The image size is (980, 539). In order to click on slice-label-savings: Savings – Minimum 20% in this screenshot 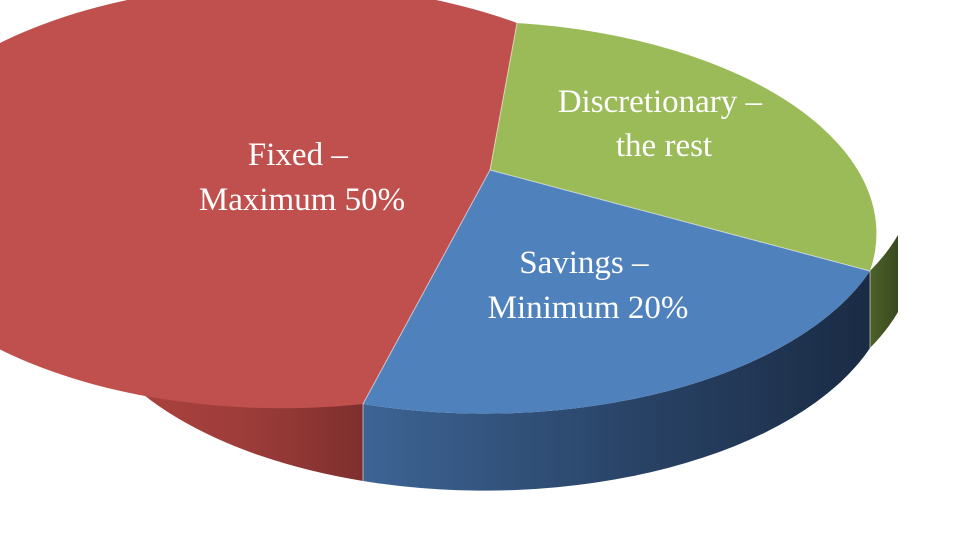, I will do `click(588, 285)`.